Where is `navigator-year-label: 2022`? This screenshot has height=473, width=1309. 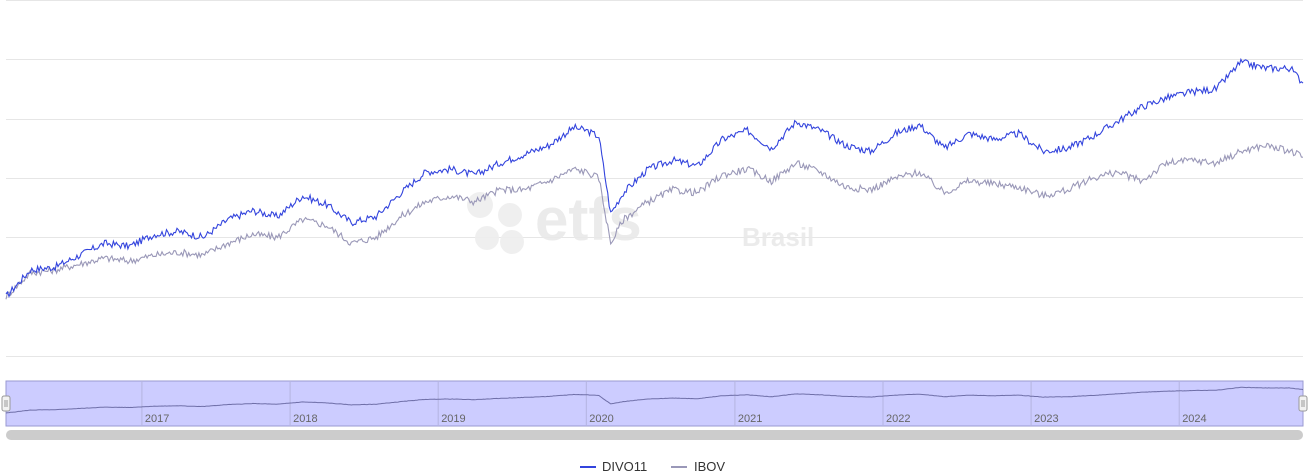 navigator-year-label: 2022 is located at coordinates (898, 419).